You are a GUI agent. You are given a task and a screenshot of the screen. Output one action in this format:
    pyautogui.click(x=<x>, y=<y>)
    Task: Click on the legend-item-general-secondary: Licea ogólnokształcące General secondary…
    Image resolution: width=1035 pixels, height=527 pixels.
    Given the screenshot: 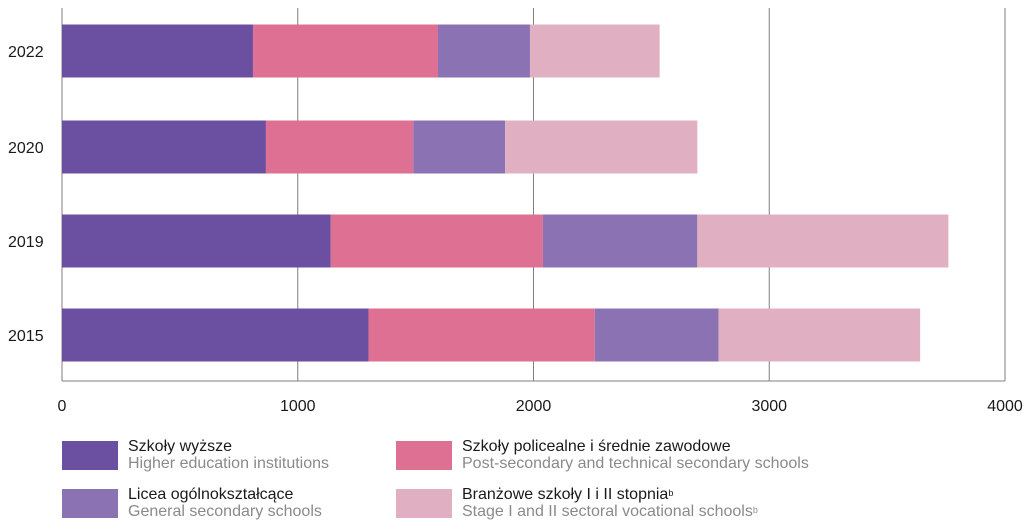 What is the action you would take?
    pyautogui.click(x=192, y=503)
    